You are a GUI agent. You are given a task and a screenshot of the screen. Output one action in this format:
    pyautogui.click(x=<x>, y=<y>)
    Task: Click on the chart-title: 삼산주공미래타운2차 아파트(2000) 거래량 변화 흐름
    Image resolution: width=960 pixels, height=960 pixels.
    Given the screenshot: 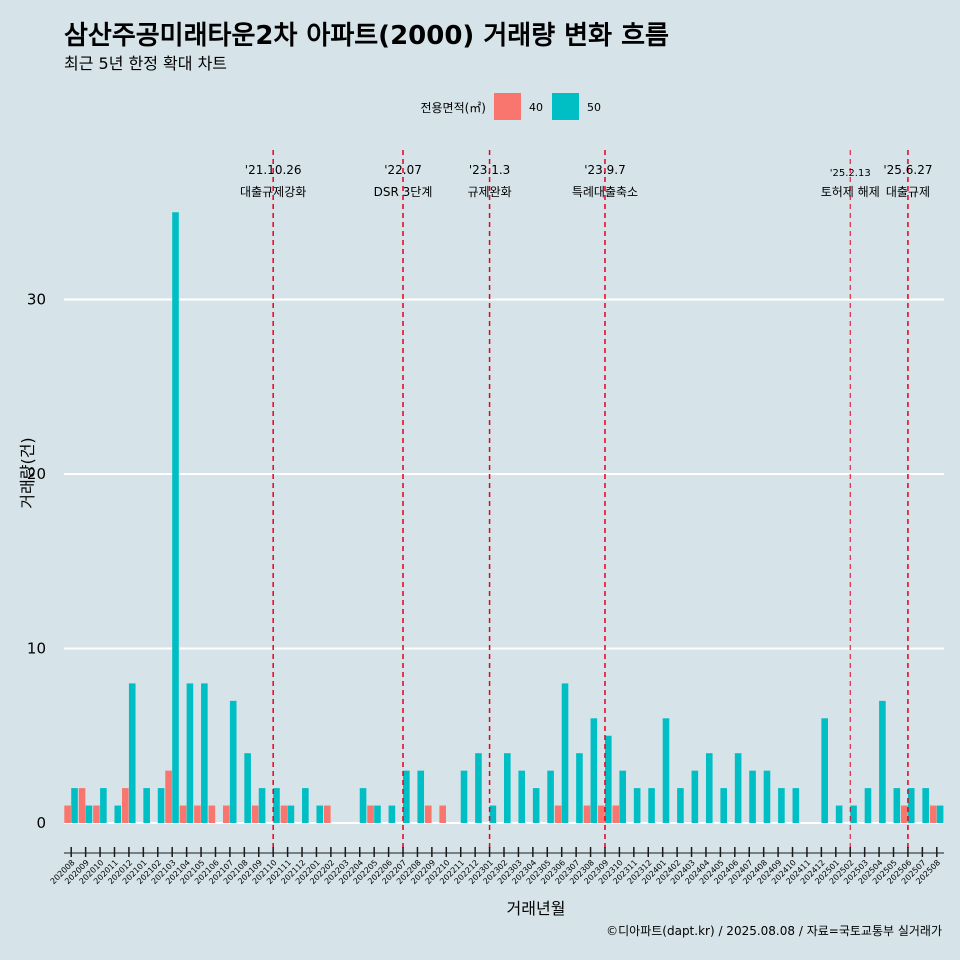 What is the action you would take?
    pyautogui.click(x=366, y=36)
    